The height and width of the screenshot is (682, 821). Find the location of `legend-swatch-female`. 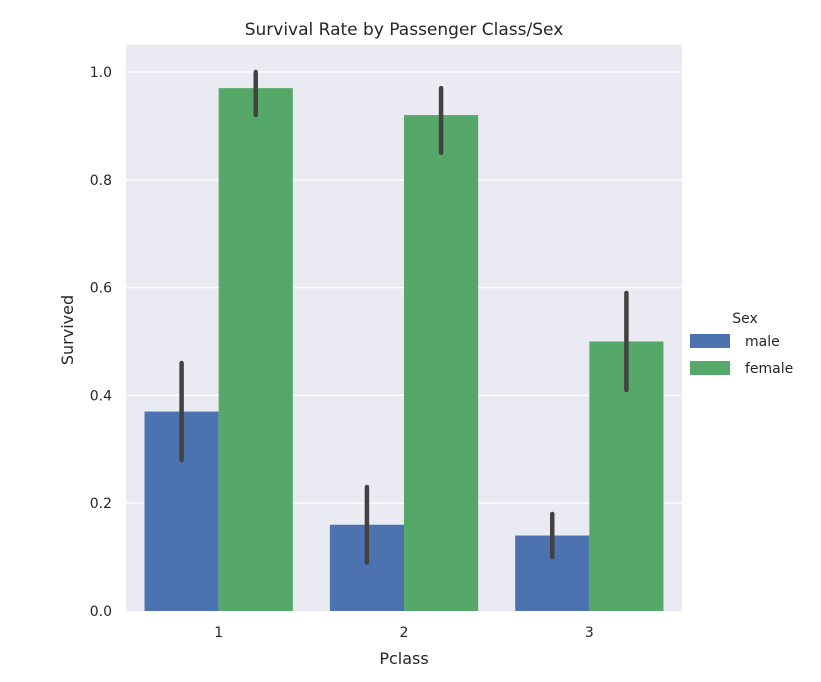

legend-swatch-female is located at coordinates (710, 368).